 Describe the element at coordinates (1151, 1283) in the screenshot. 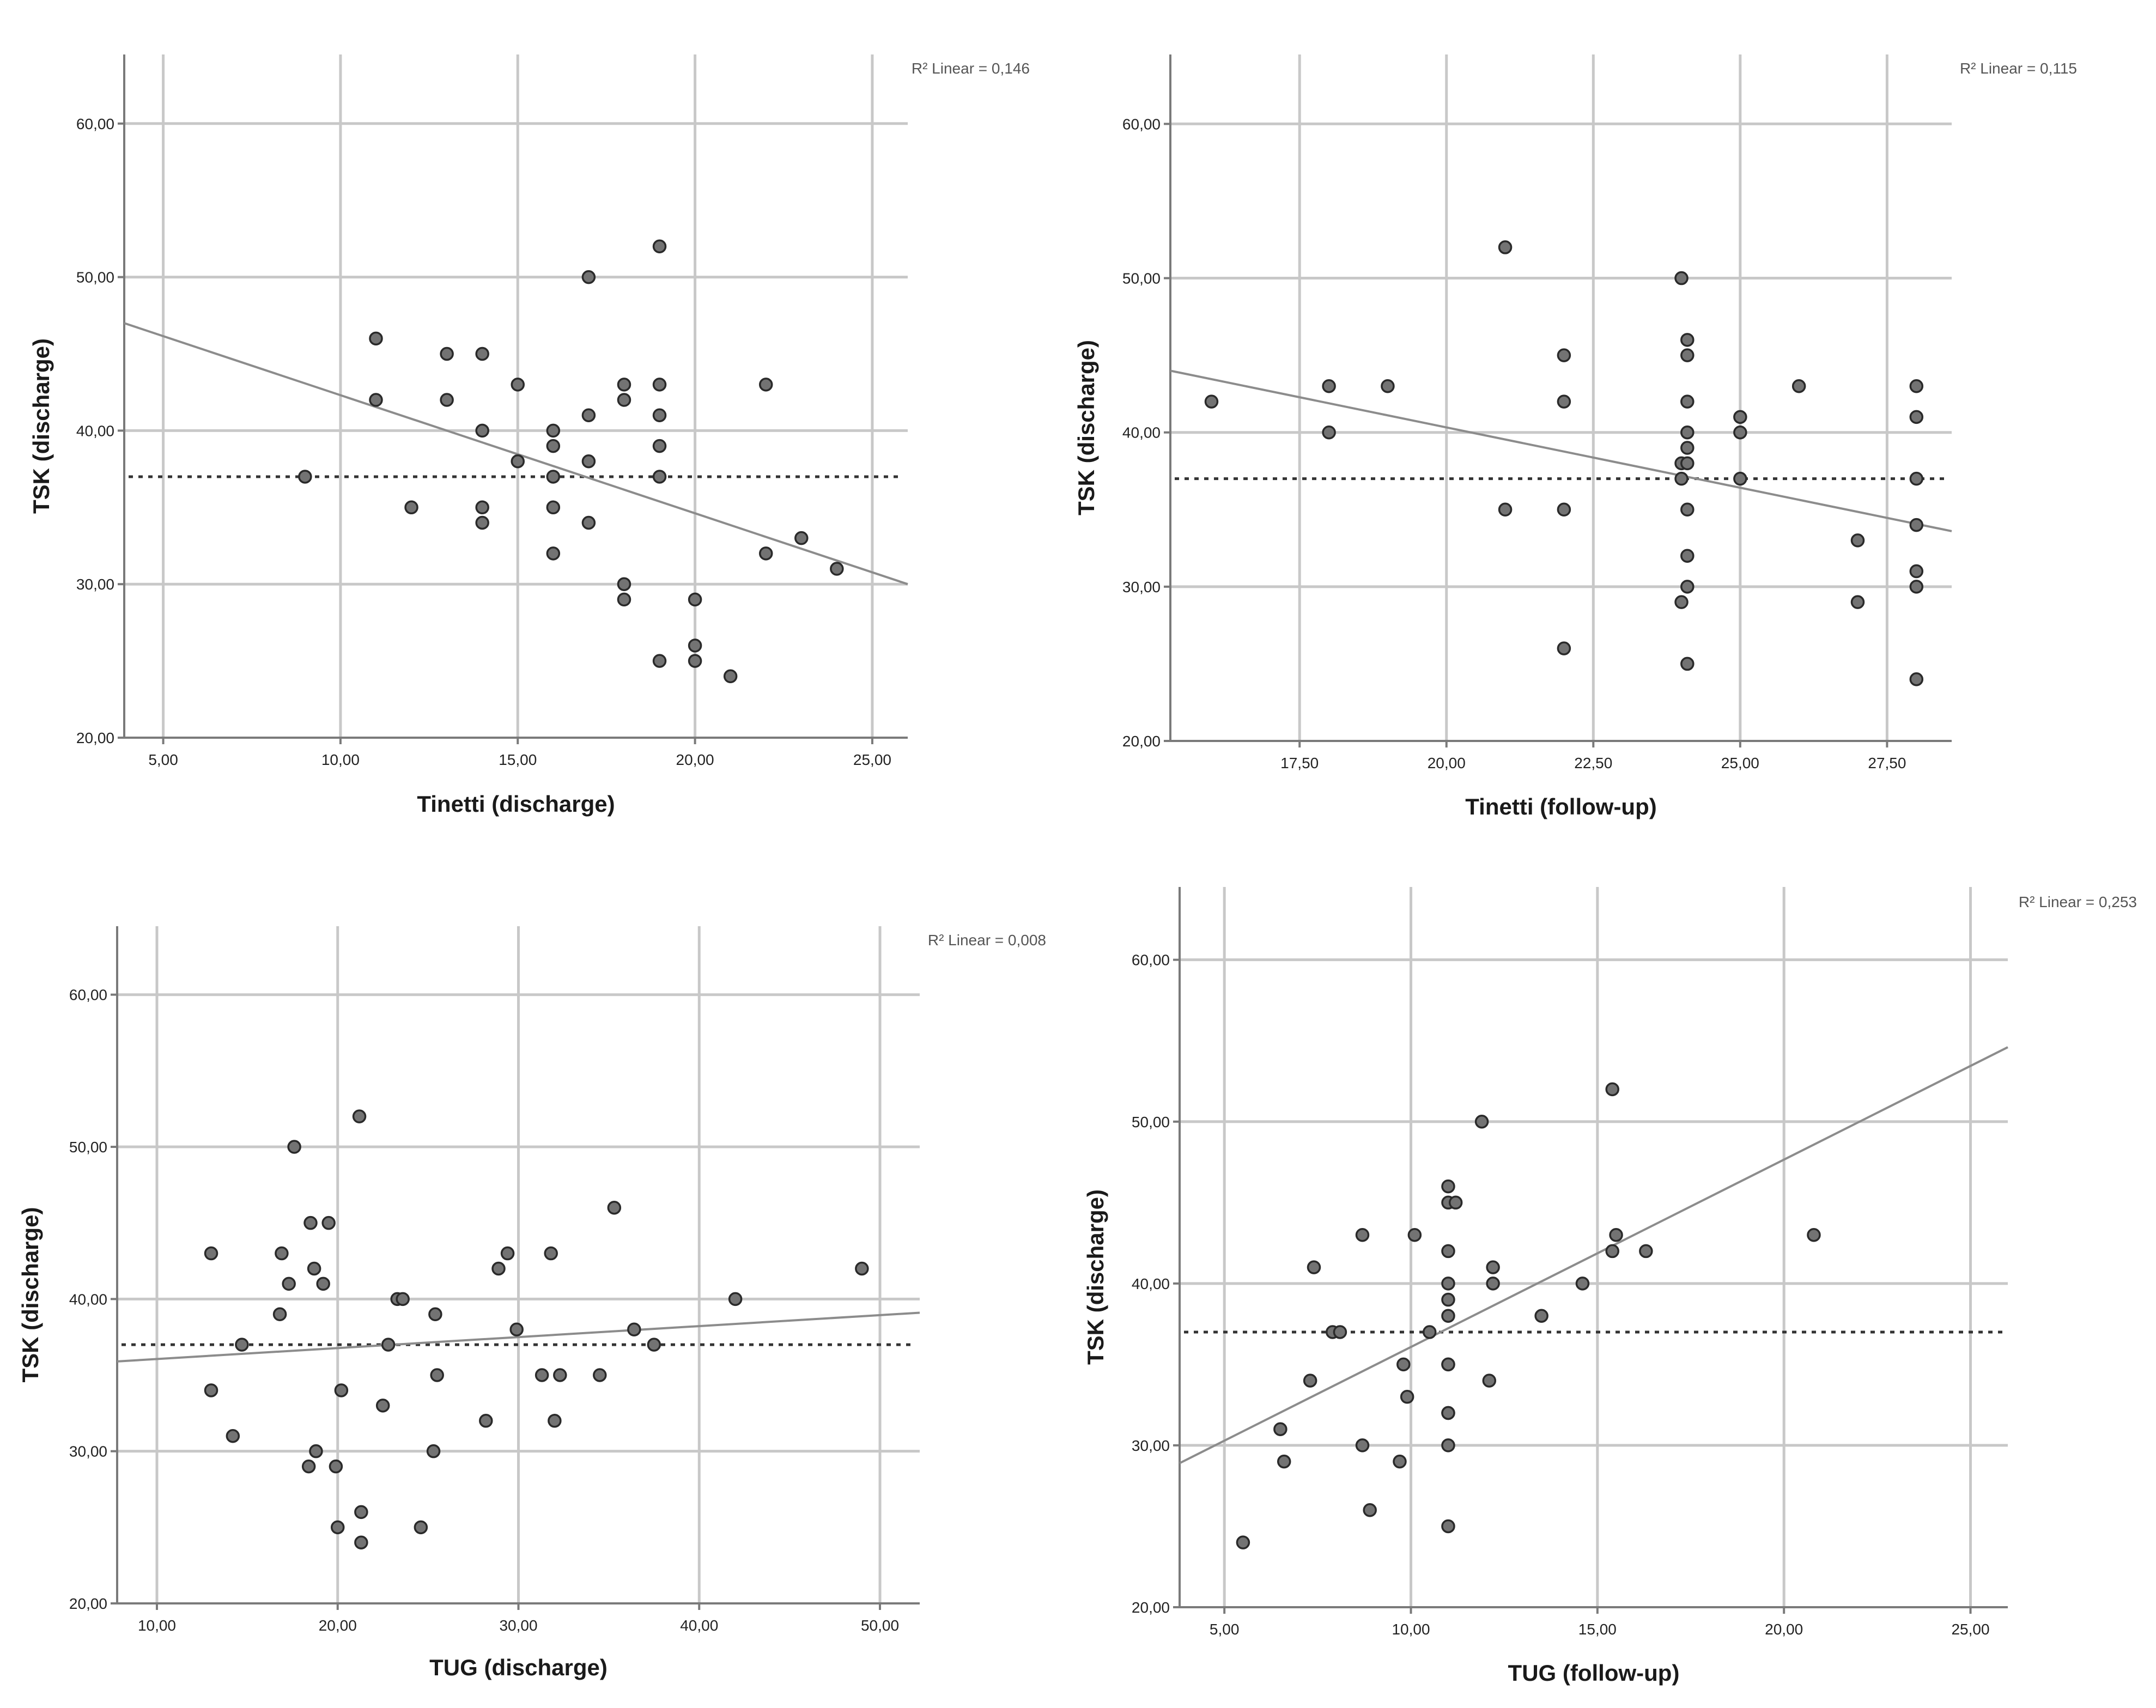

I see `y-tick-label: 40,00` at that location.